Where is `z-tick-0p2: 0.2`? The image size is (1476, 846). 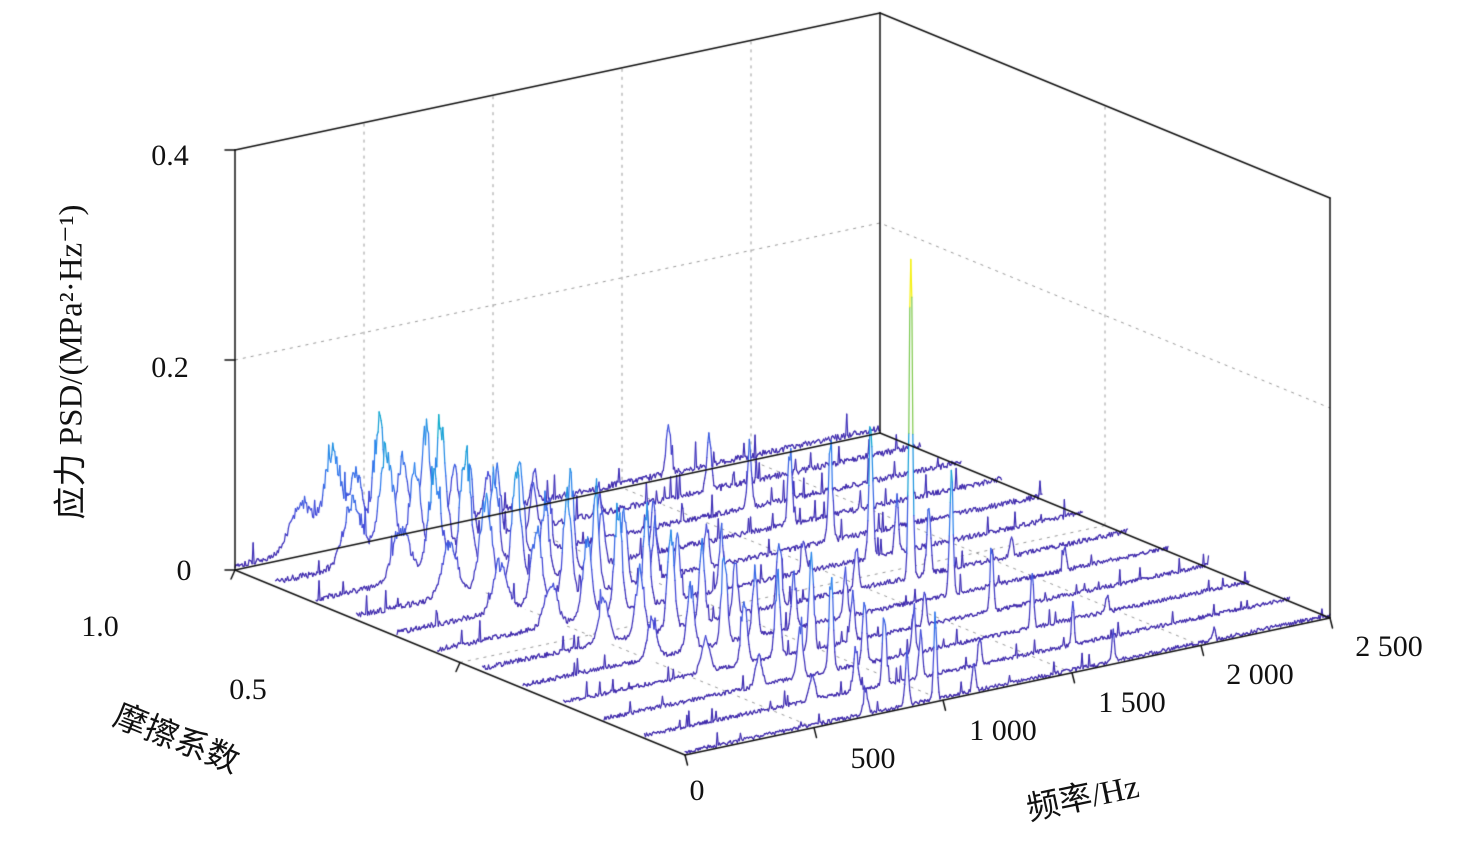 z-tick-0p2: 0.2 is located at coordinates (170, 367).